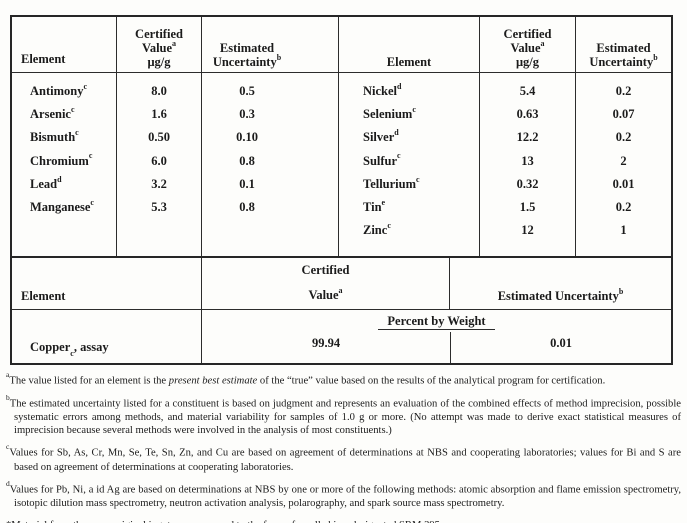 The height and width of the screenshot is (523, 687). Describe the element at coordinates (159, 206) in the screenshot. I see `certified-value: 5.3` at that location.